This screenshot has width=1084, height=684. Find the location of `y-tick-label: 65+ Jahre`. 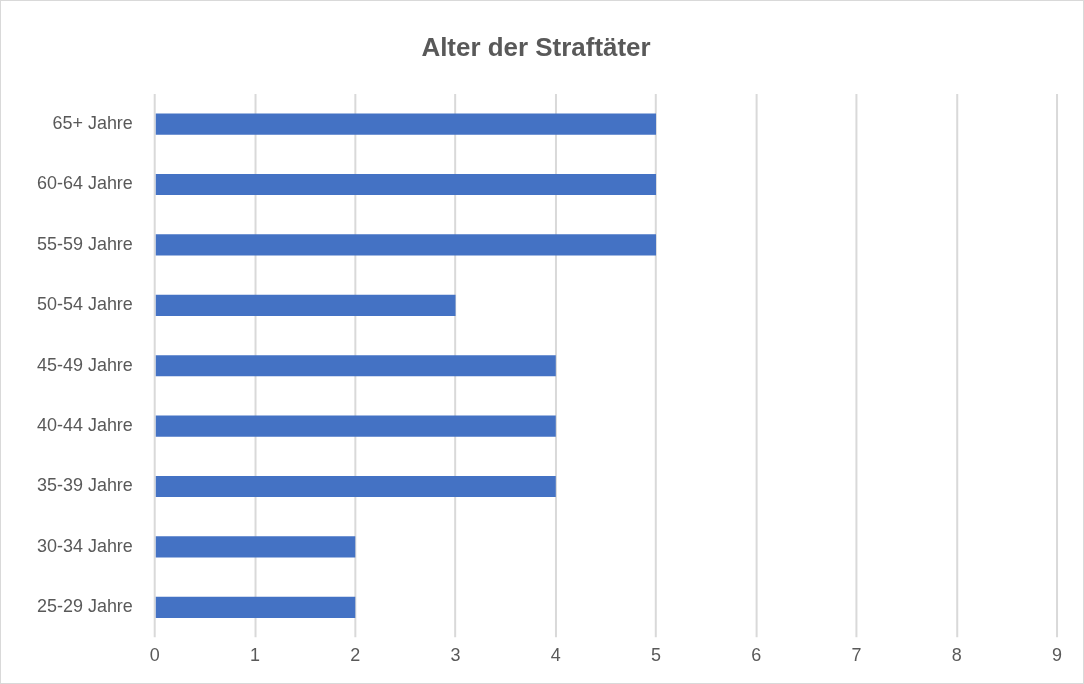

y-tick-label: 65+ Jahre is located at coordinates (92, 123).